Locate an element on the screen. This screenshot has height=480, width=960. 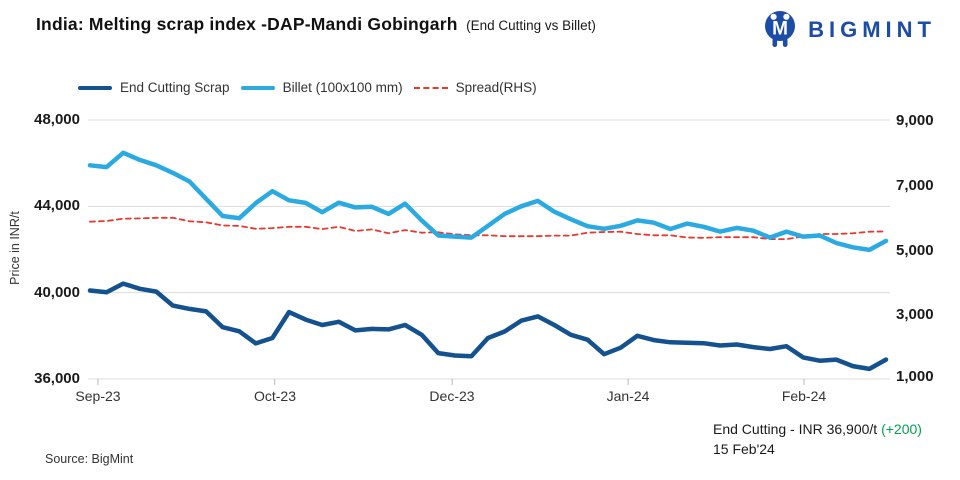
billet-line-swatch is located at coordinates (257, 87).